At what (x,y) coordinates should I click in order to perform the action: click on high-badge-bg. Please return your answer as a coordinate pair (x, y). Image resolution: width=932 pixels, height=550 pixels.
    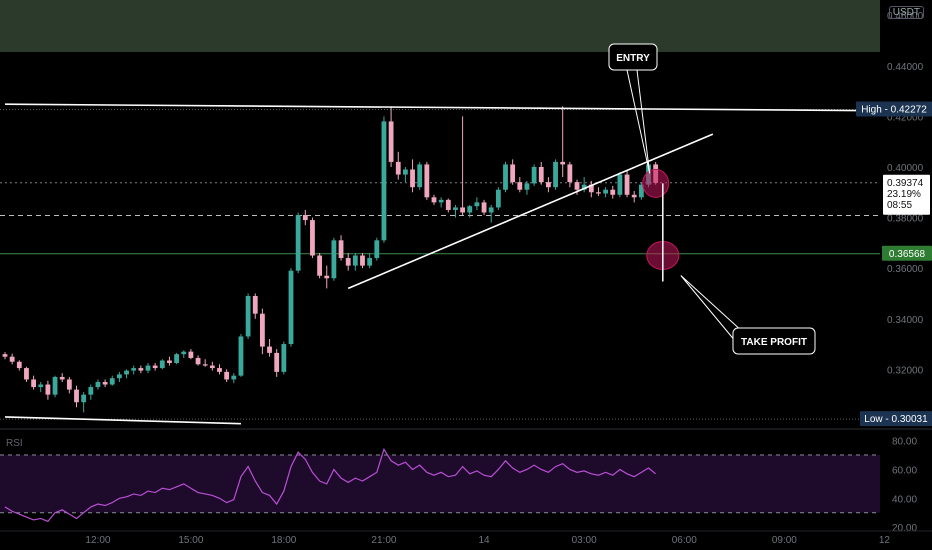
    Looking at the image, I should click on (894, 109).